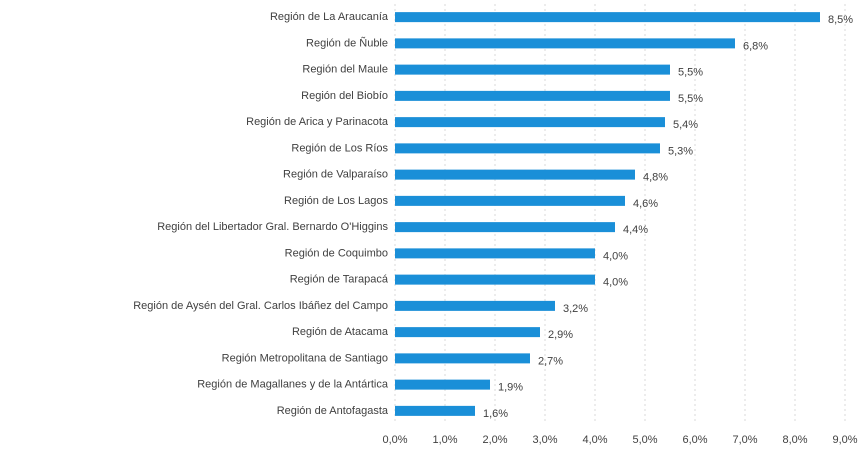  Describe the element at coordinates (293, 385) in the screenshot. I see `y-tick-label: Región de Magallanes y de la Antártica` at that location.